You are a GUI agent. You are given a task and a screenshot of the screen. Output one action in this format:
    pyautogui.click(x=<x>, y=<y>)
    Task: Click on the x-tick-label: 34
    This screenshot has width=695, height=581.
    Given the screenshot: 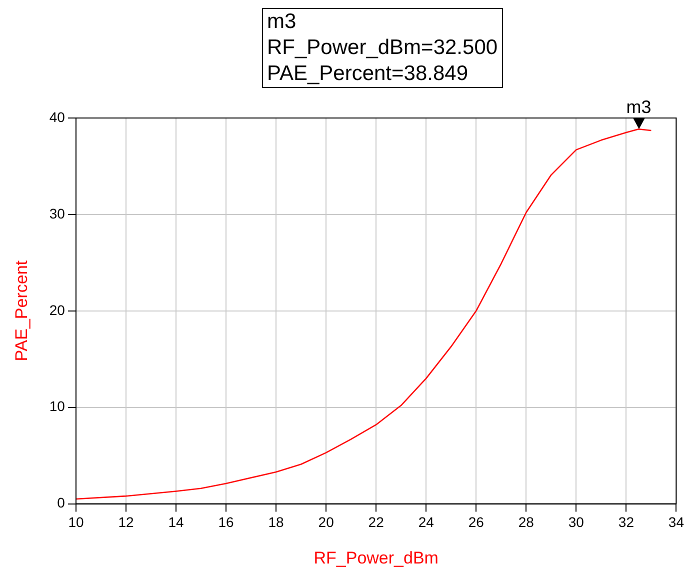 What is the action you would take?
    pyautogui.click(x=676, y=522)
    